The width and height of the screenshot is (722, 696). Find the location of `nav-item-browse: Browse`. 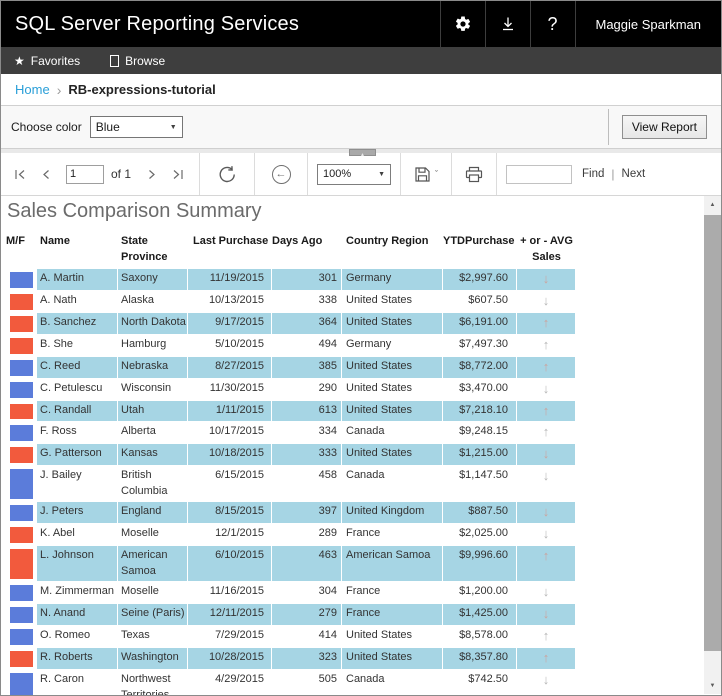

nav-item-browse: Browse is located at coordinates (137, 61).